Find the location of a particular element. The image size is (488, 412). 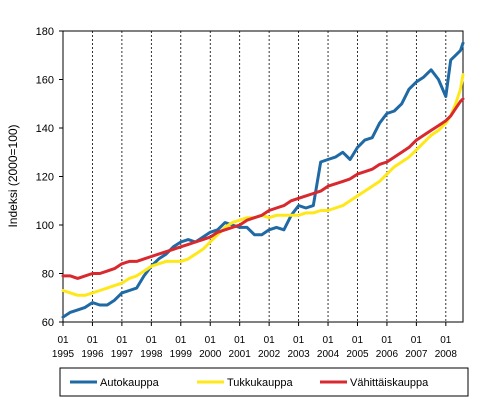

x-tick-year-label: 1998 is located at coordinates (151, 354).